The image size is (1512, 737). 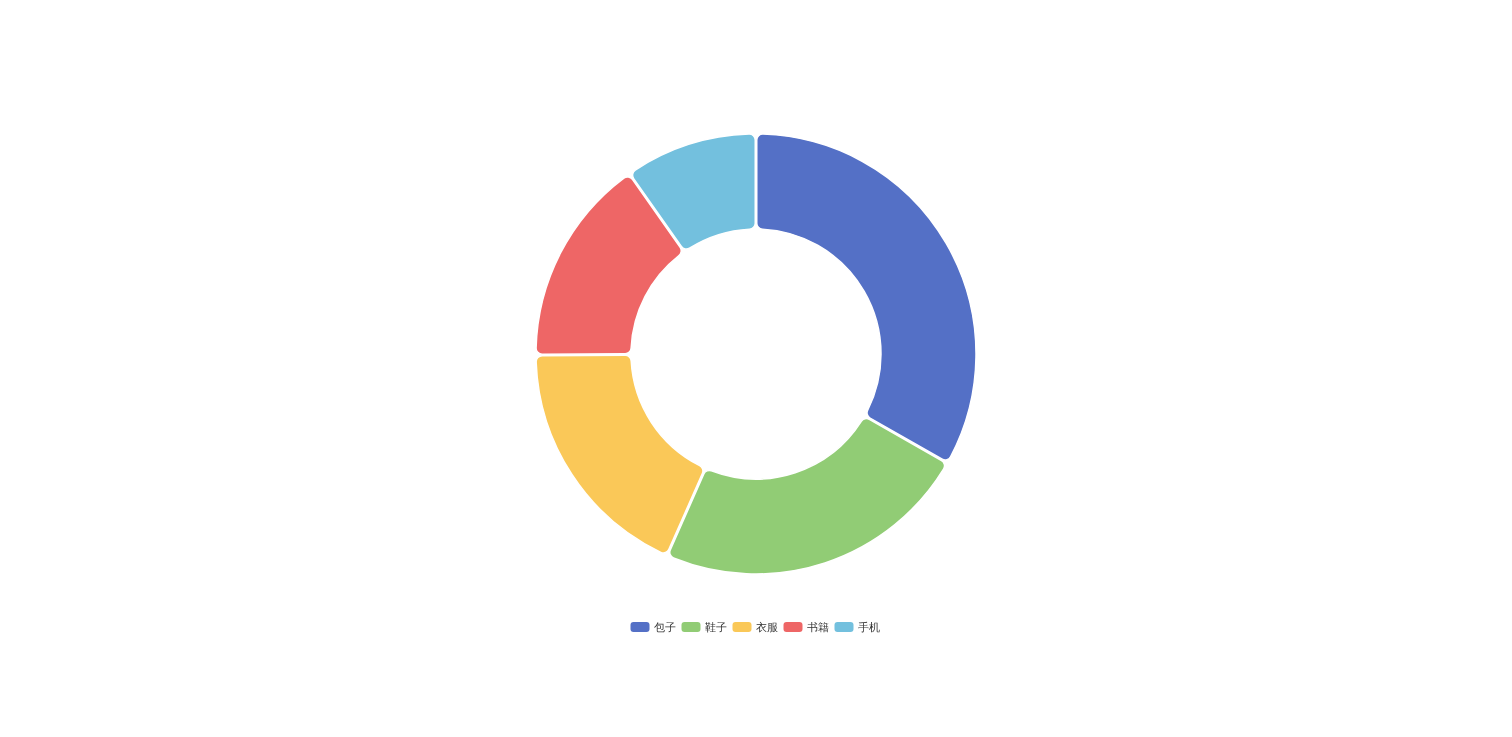 What do you see at coordinates (868, 627) in the screenshot?
I see `legend-label: 手机` at bounding box center [868, 627].